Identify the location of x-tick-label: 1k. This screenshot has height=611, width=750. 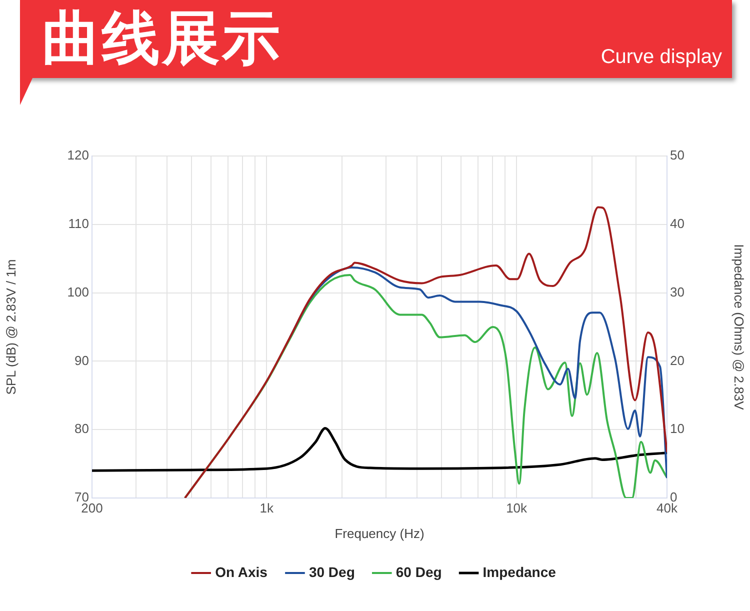
(267, 508).